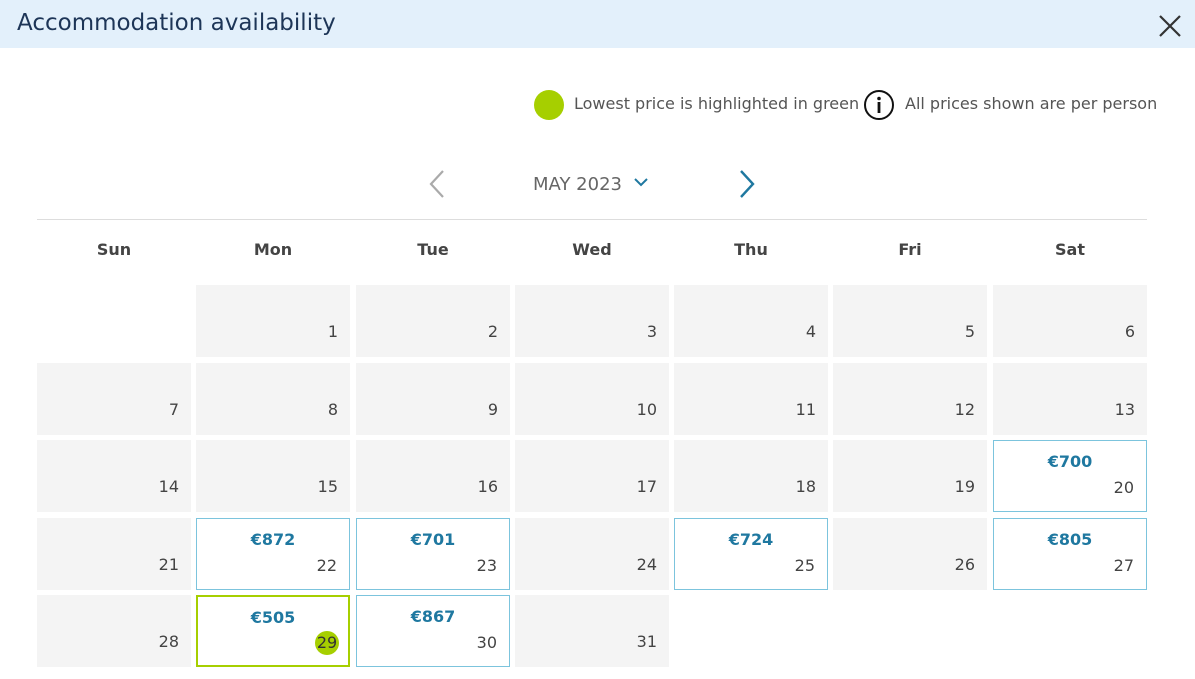 This screenshot has width=1195, height=679. I want to click on day-number: 4, so click(810, 331).